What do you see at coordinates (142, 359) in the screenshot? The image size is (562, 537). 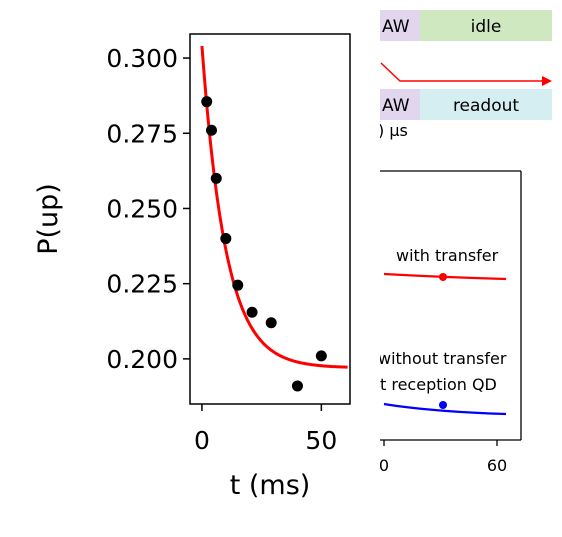 I see `y-tick-label: 0.200` at bounding box center [142, 359].